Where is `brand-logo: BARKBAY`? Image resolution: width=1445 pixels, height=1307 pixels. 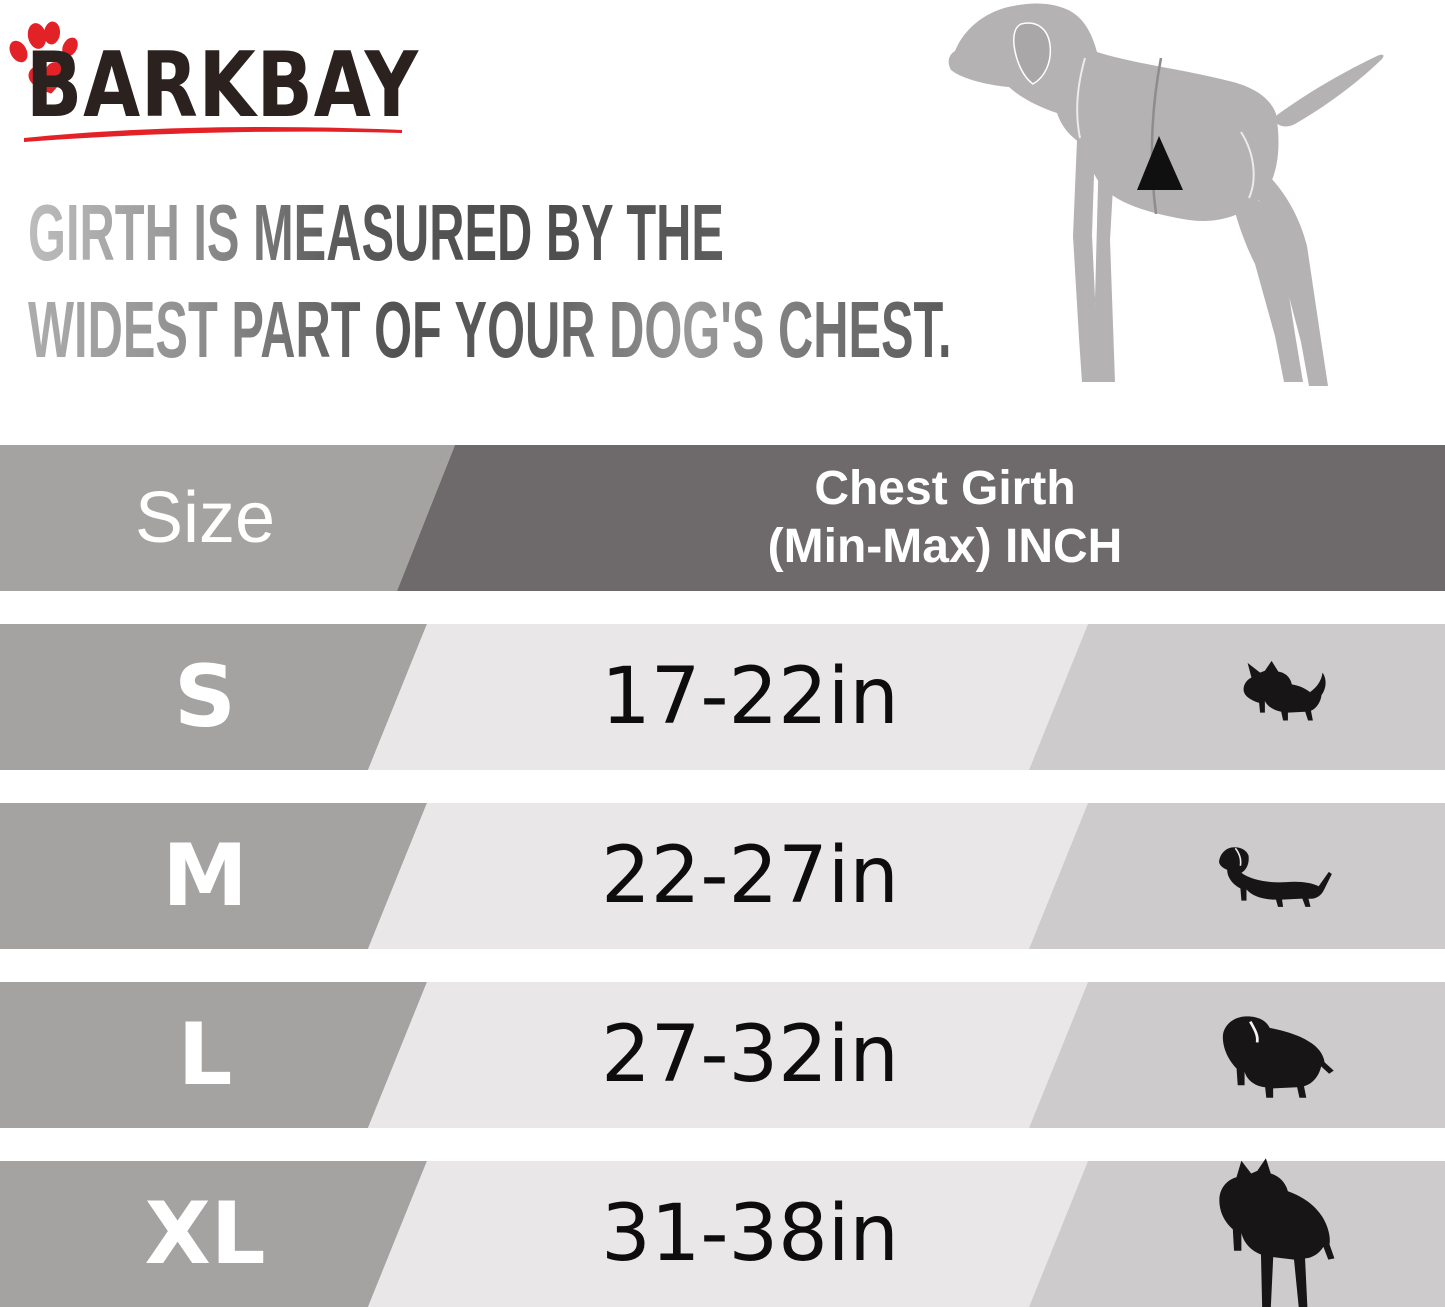
brand-logo: BARKBAY is located at coordinates (215, 80).